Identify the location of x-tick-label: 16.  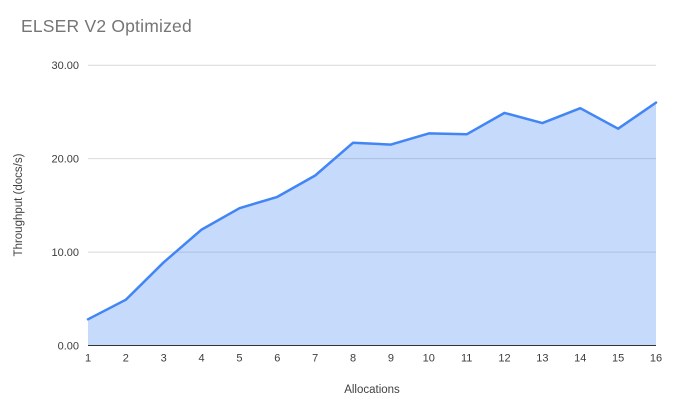
(656, 359).